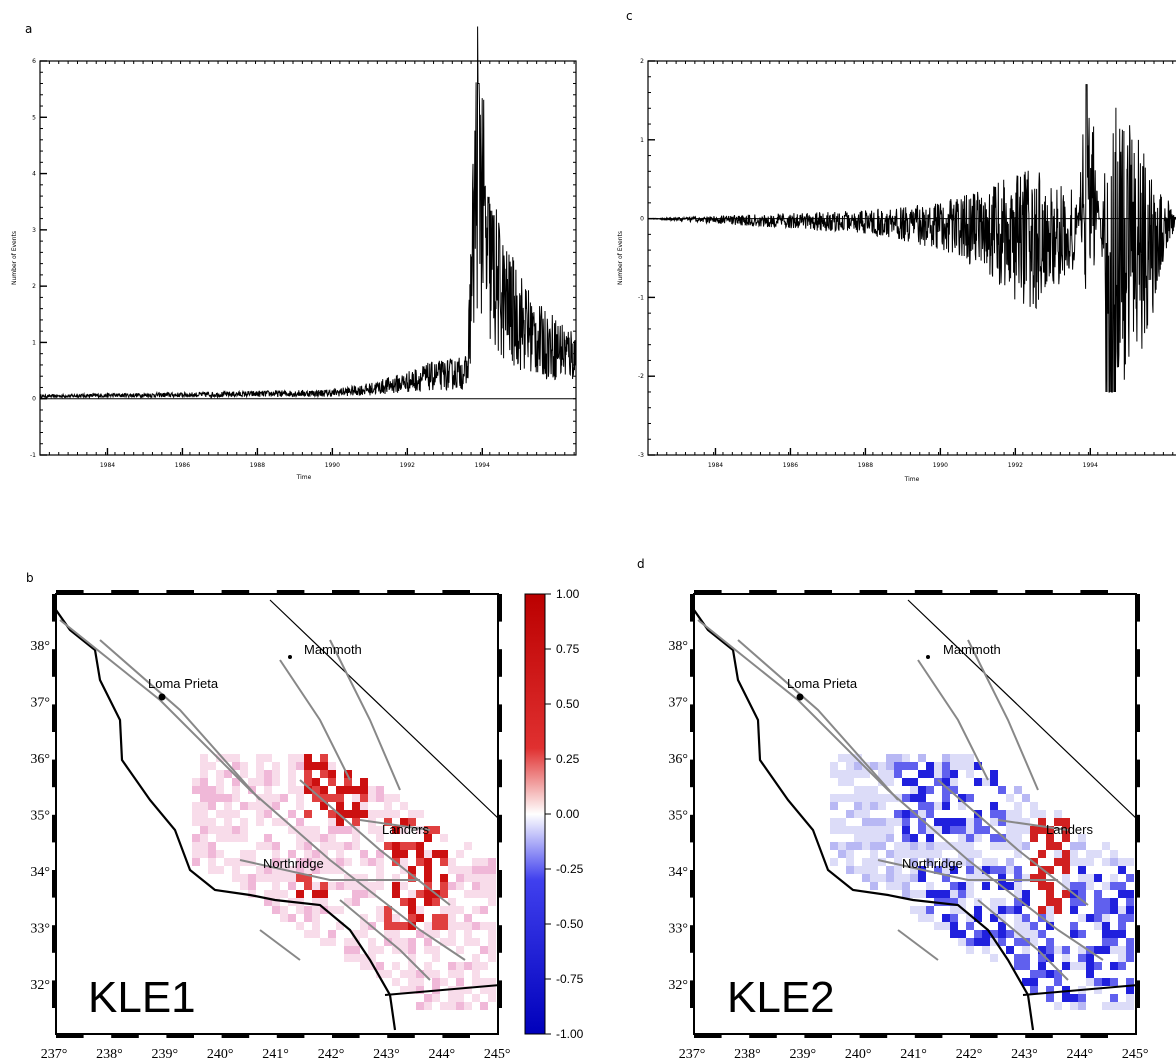  Describe the element at coordinates (984, 592) in the screenshot. I see `border-segment-top` at that location.